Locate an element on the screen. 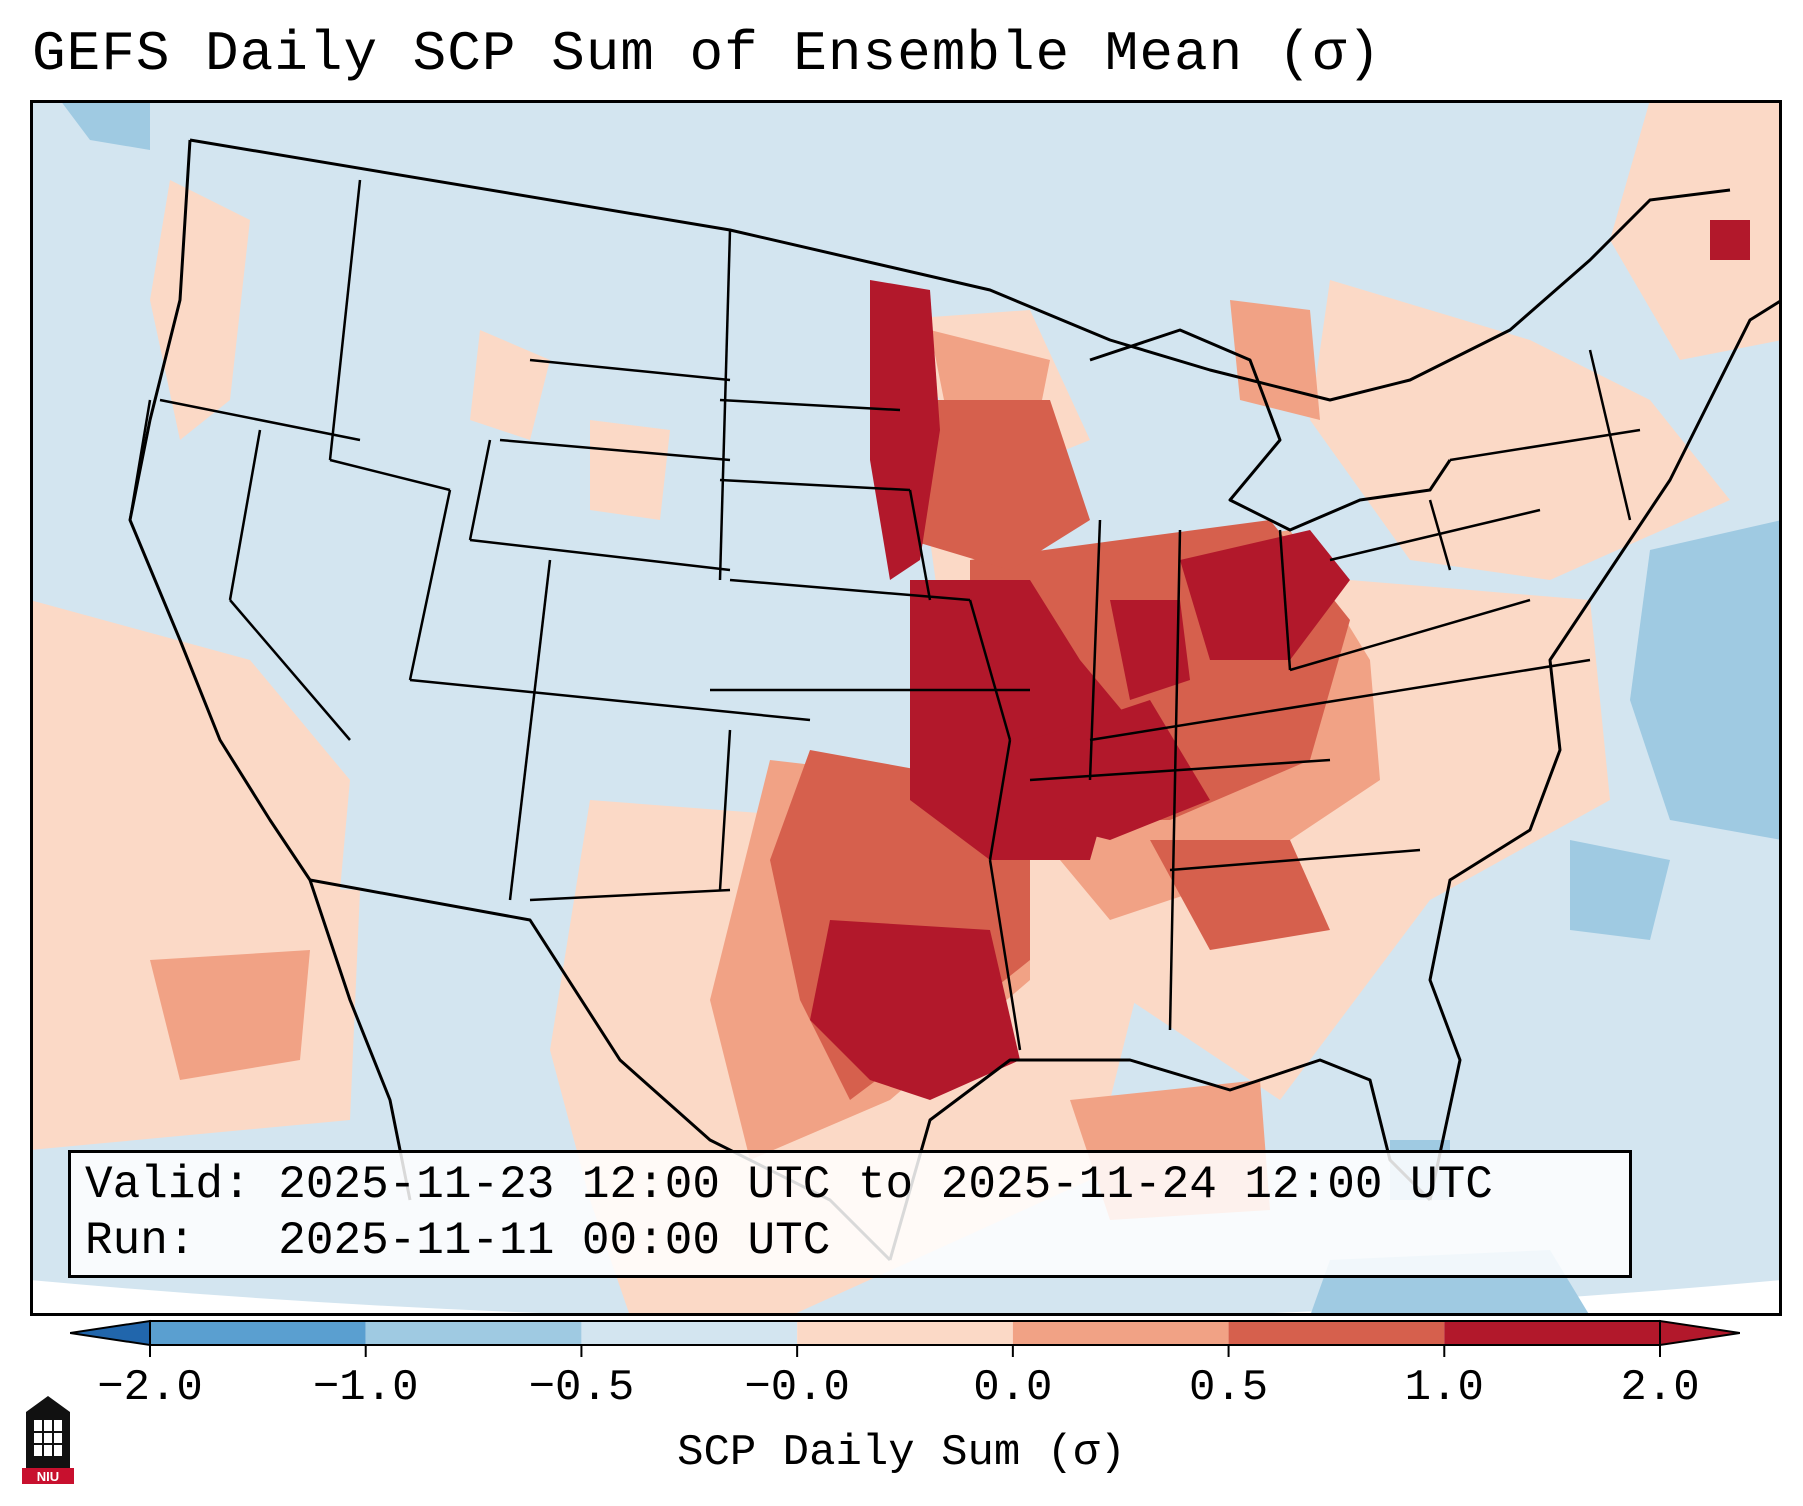 The height and width of the screenshot is (1506, 1803). colorbar-tick-label: −2.0 is located at coordinates (150, 1388).